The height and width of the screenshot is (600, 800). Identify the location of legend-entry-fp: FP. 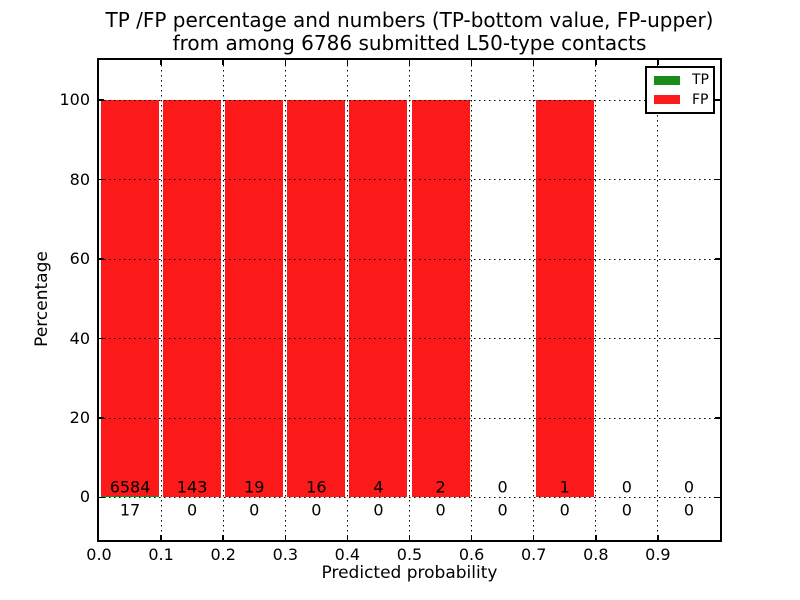
(681, 99).